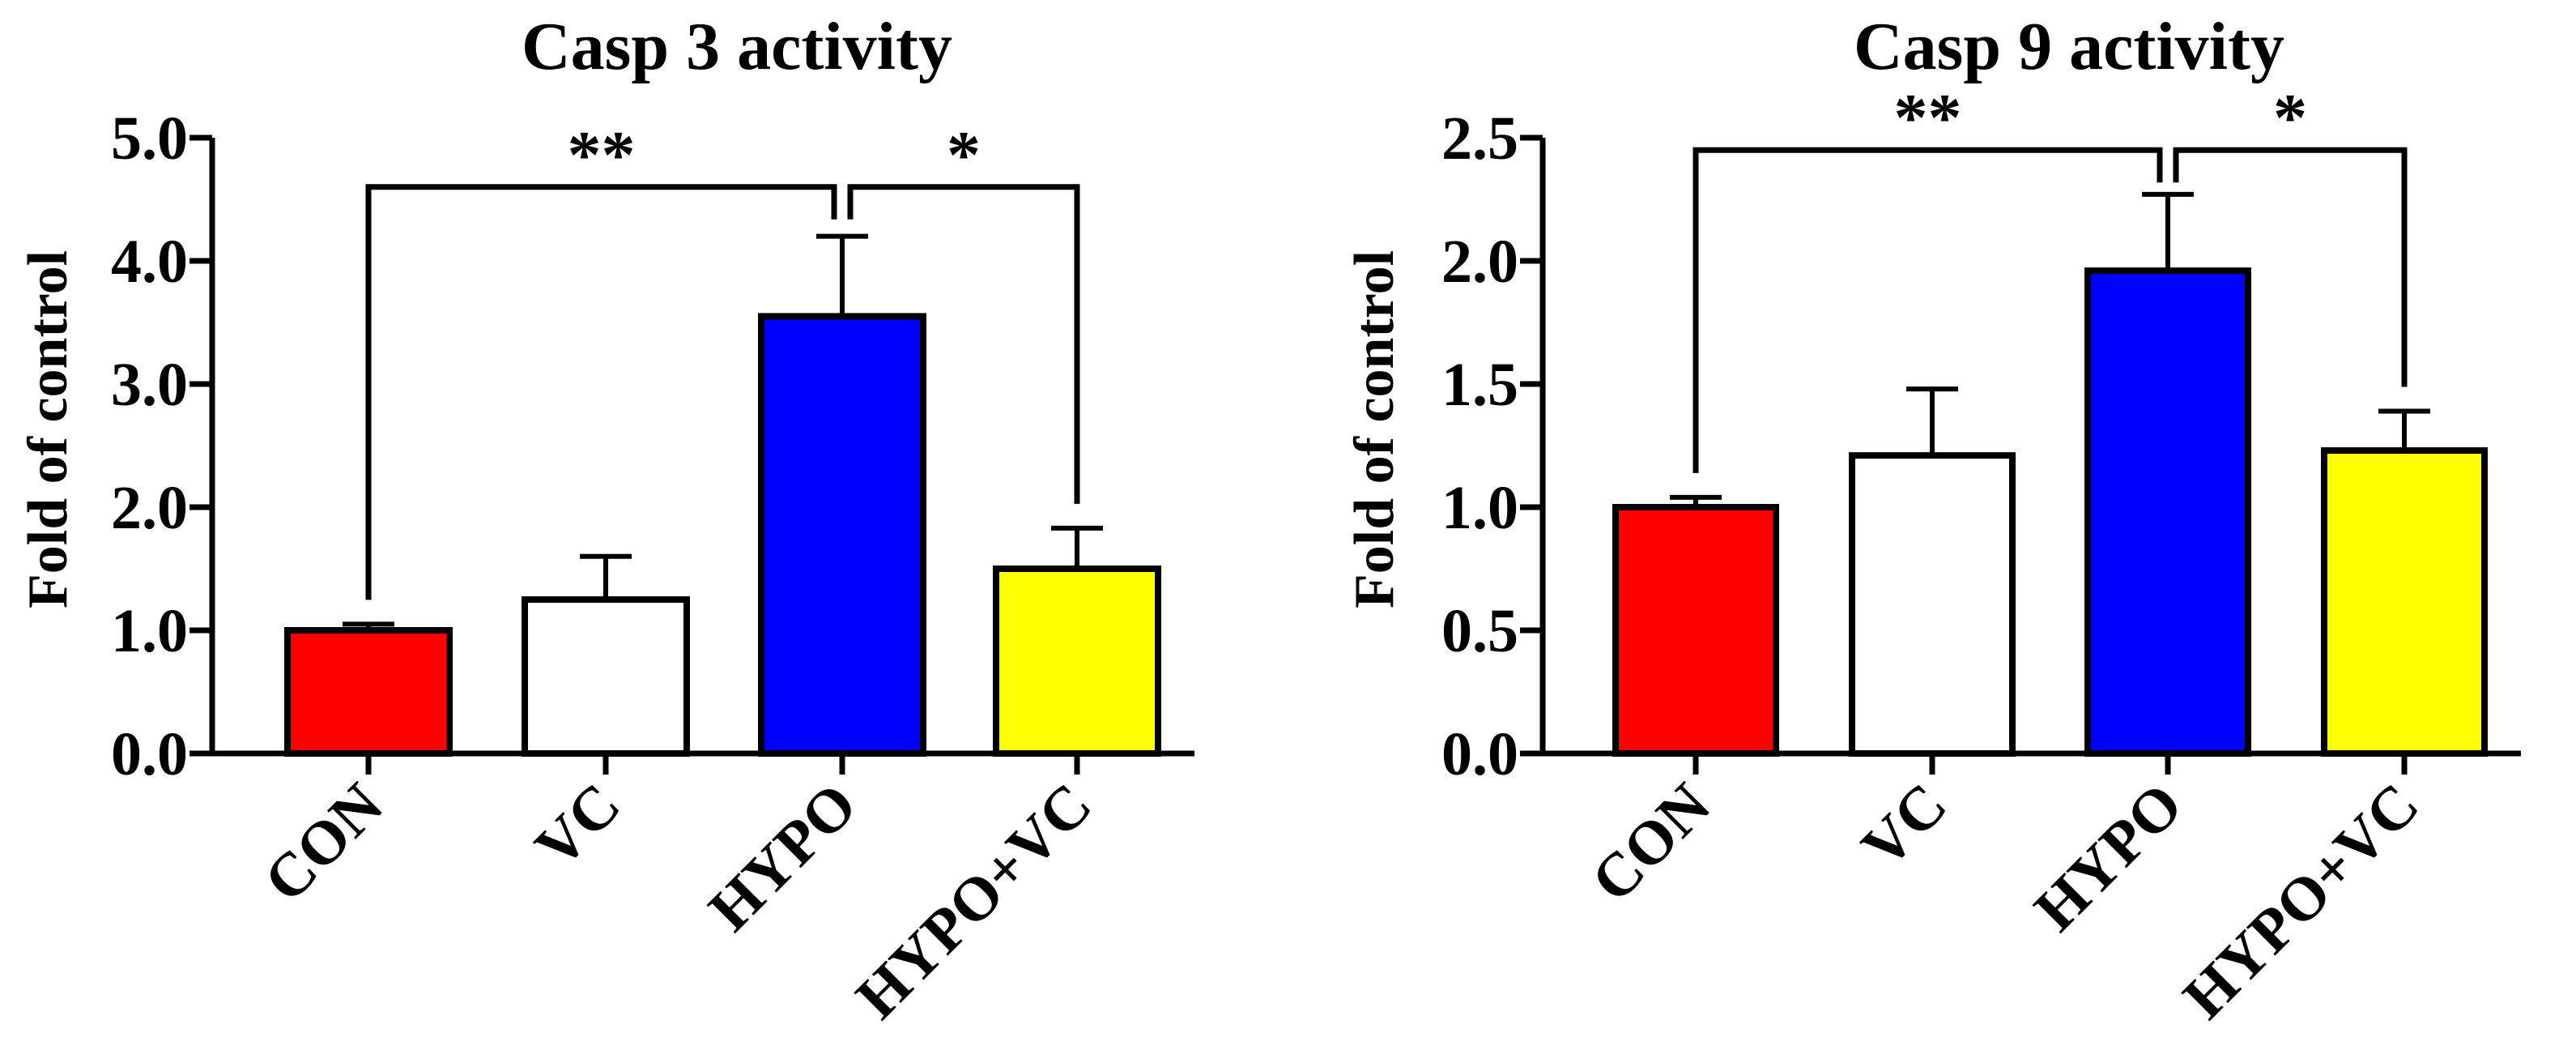  What do you see at coordinates (149, 139) in the screenshot?
I see `y-tick-label: 5.0` at bounding box center [149, 139].